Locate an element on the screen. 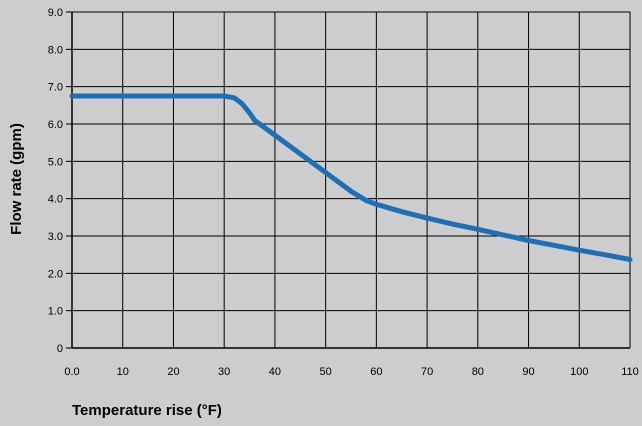 The height and width of the screenshot is (426, 642). y-tick-label: 2.0 is located at coordinates (55, 274).